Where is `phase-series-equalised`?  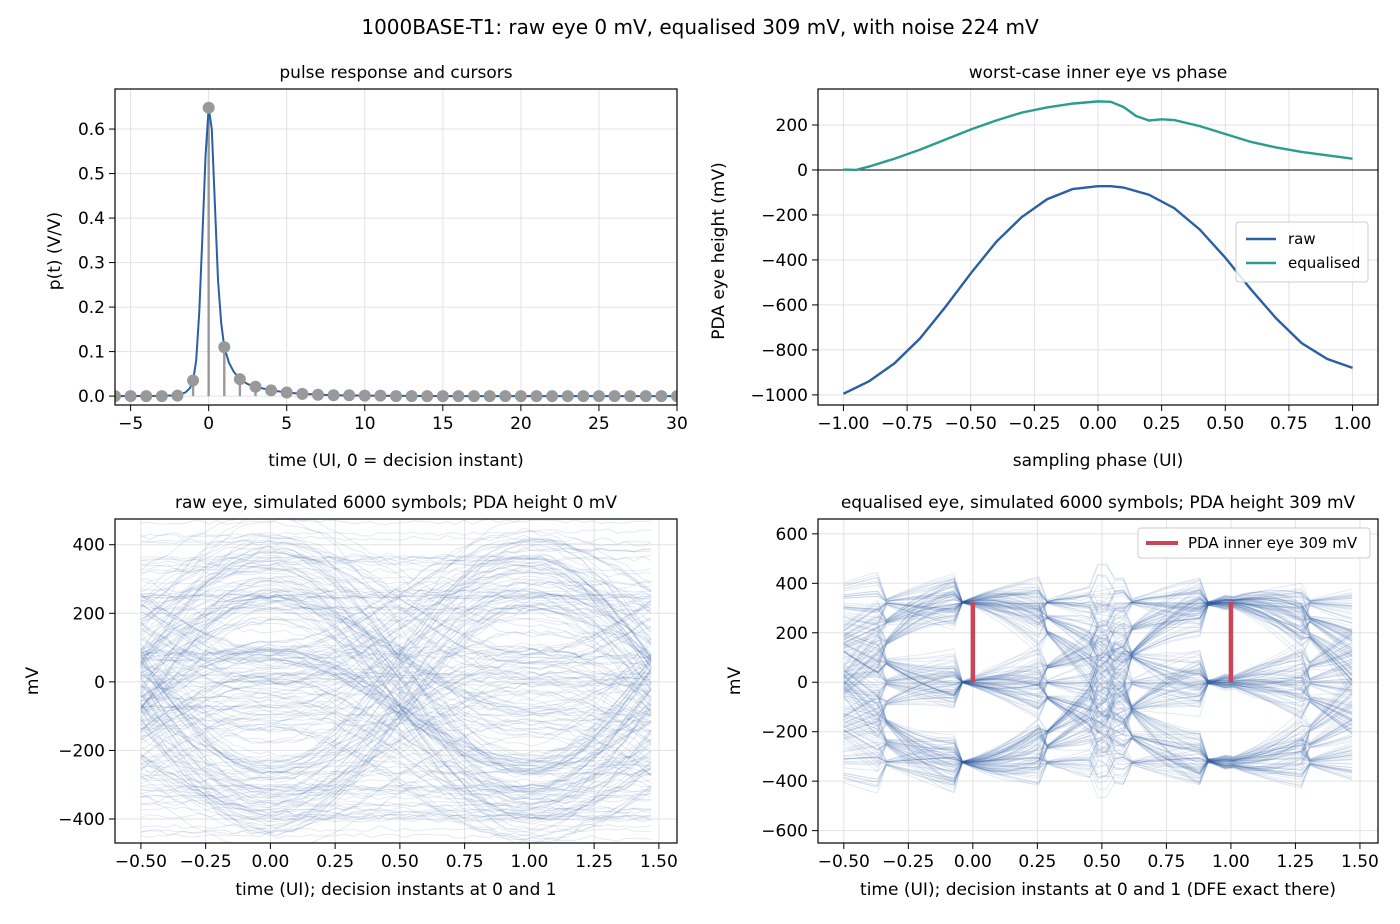
phase-series-equalised is located at coordinates (1098, 136).